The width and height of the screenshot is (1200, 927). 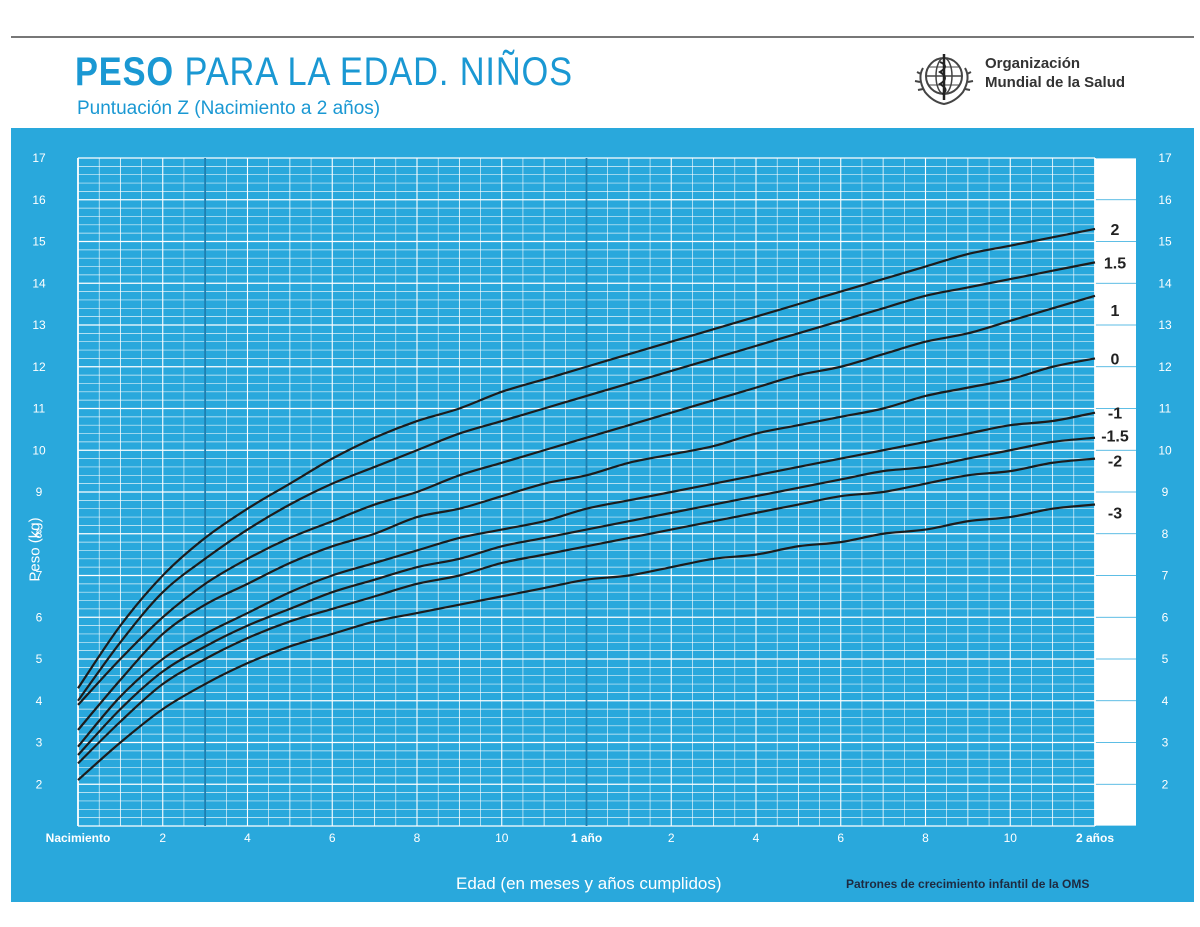 I want to click on who-logo-block: Organización Mundial de la Salud, so click(x=1046, y=78).